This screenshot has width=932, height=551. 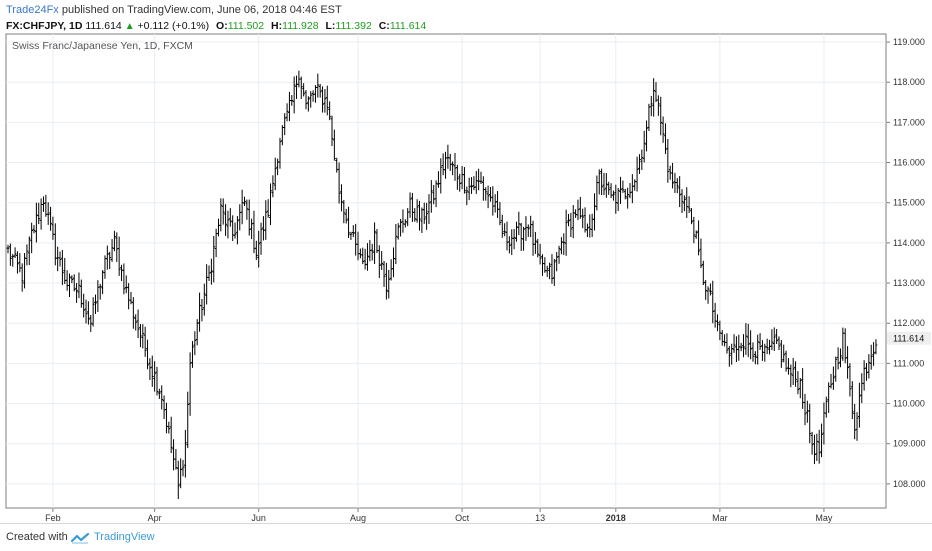 What do you see at coordinates (222, 26) in the screenshot?
I see `open-label: O:` at bounding box center [222, 26].